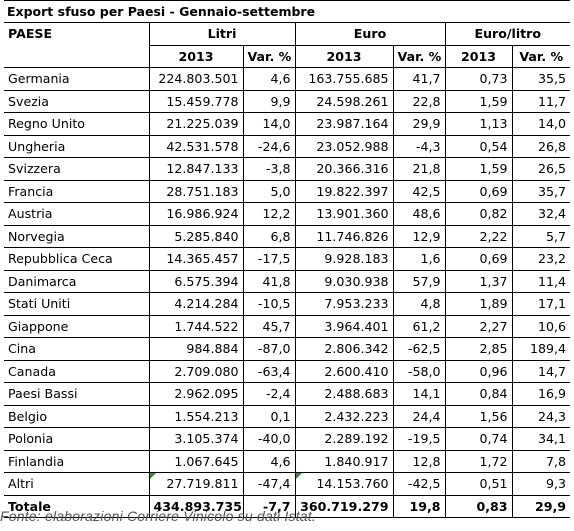  Describe the element at coordinates (419, 416) in the screenshot. I see `cell-euro-var: 24,4` at that location.